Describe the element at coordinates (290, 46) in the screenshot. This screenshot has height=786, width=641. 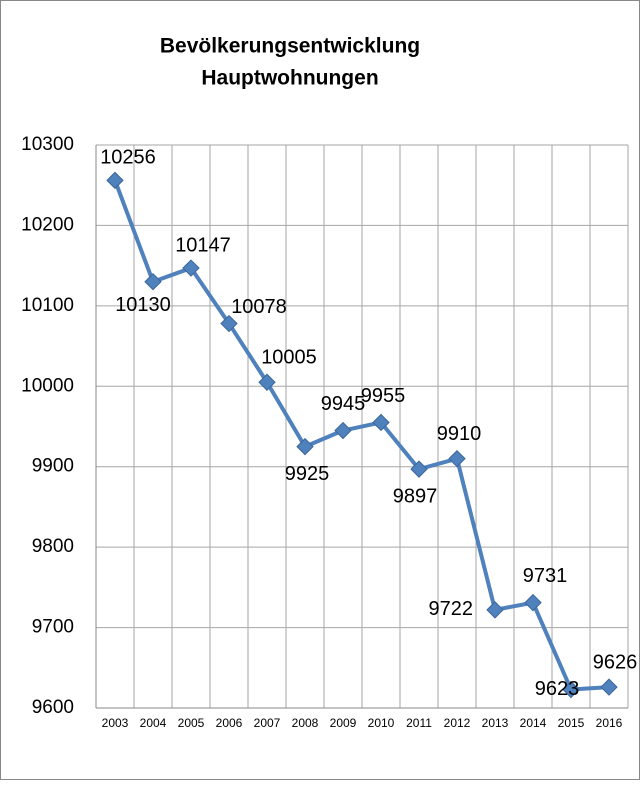
I see `chart-title: Bevölkerungsentwicklung` at that location.